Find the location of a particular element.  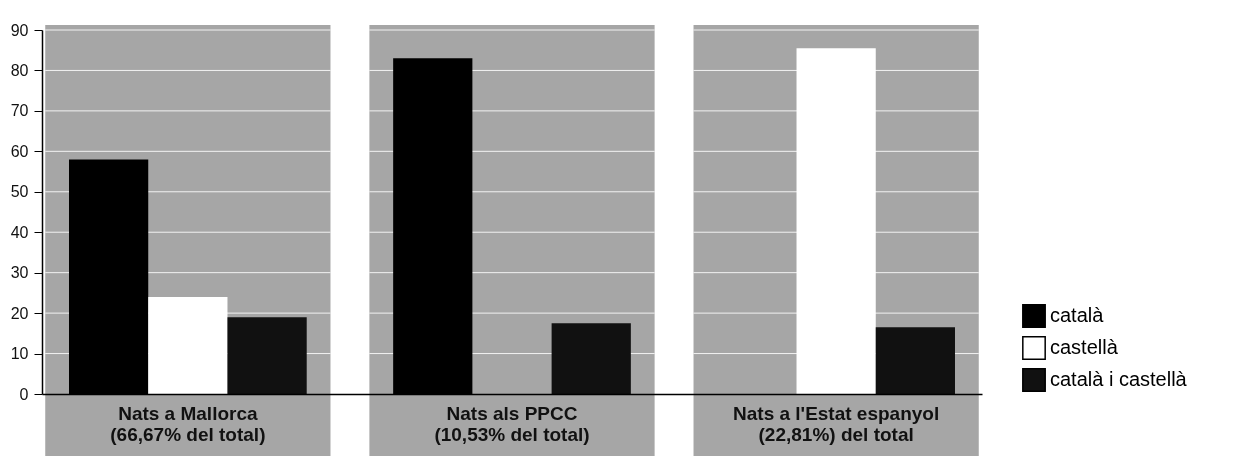

x-tick-label: Nats a l'Estat espanyol (22,81%) del total is located at coordinates (836, 423).